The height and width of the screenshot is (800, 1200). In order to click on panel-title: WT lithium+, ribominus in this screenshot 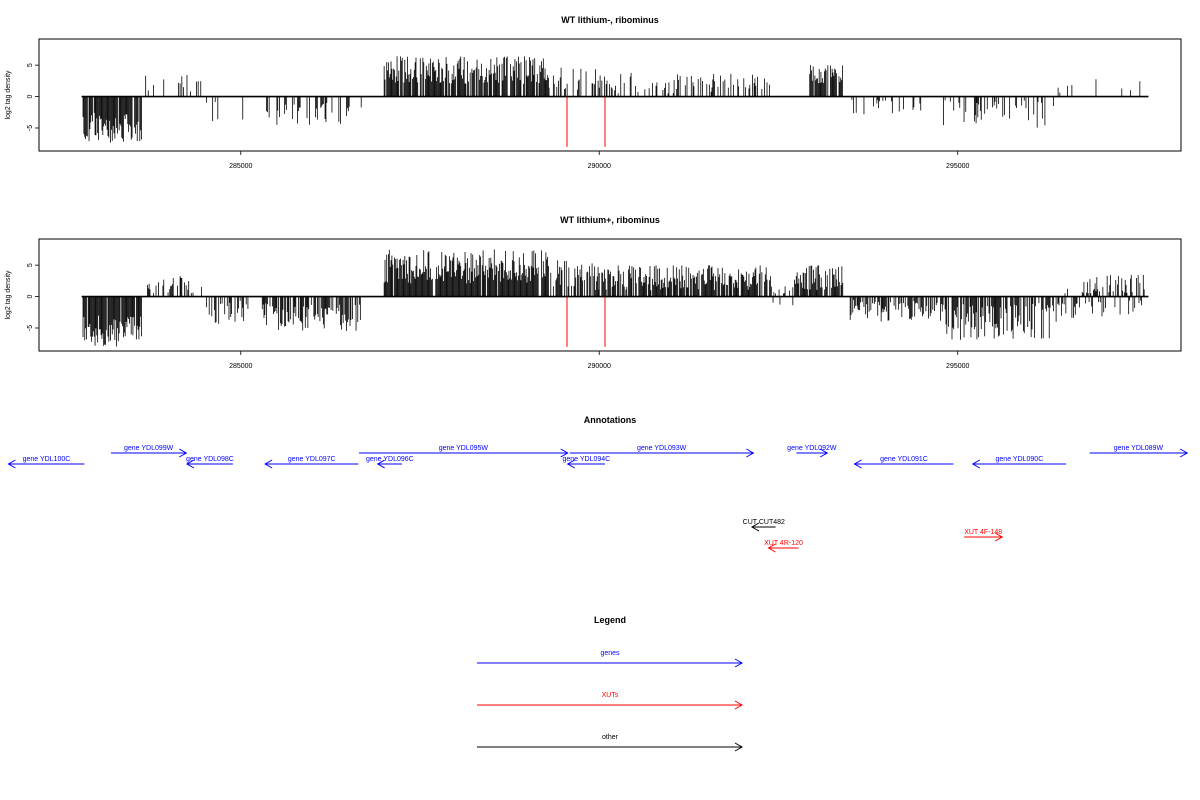, I will do `click(610, 220)`.